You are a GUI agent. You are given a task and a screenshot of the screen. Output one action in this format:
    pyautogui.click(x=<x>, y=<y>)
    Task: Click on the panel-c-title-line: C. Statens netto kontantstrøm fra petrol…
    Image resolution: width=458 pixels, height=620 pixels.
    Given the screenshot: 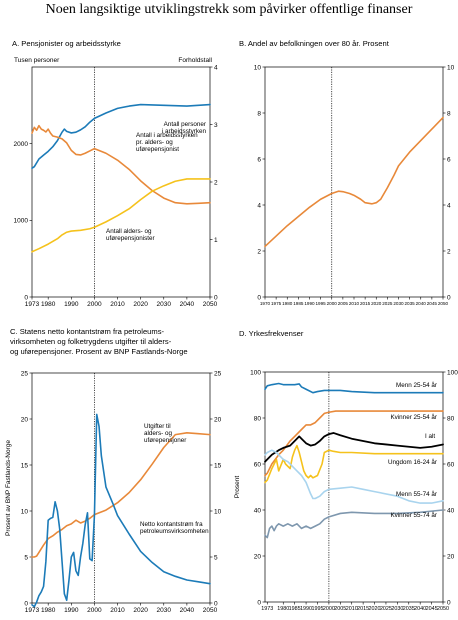 What is the action you would take?
    pyautogui.click(x=87, y=331)
    